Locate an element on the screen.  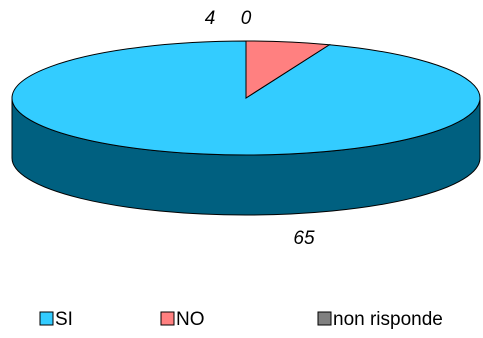
legend-swatch-no is located at coordinates (167, 318).